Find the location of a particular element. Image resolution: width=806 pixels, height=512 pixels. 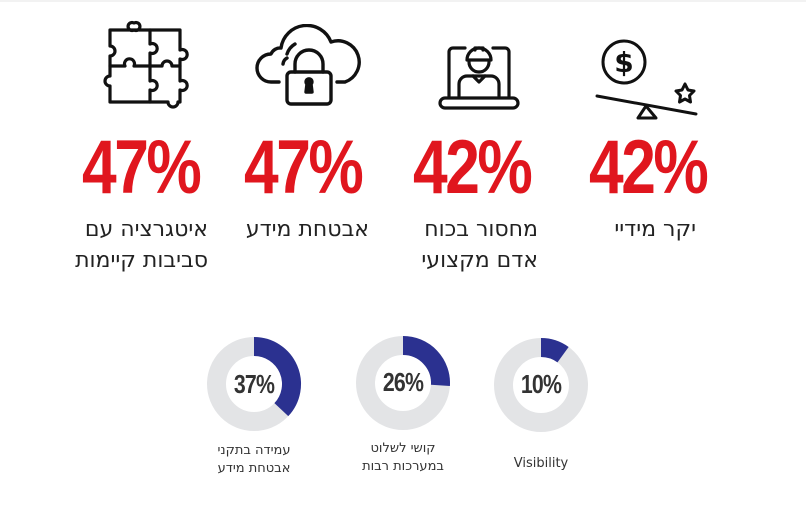

donut-value: 10% is located at coordinates (541, 384).